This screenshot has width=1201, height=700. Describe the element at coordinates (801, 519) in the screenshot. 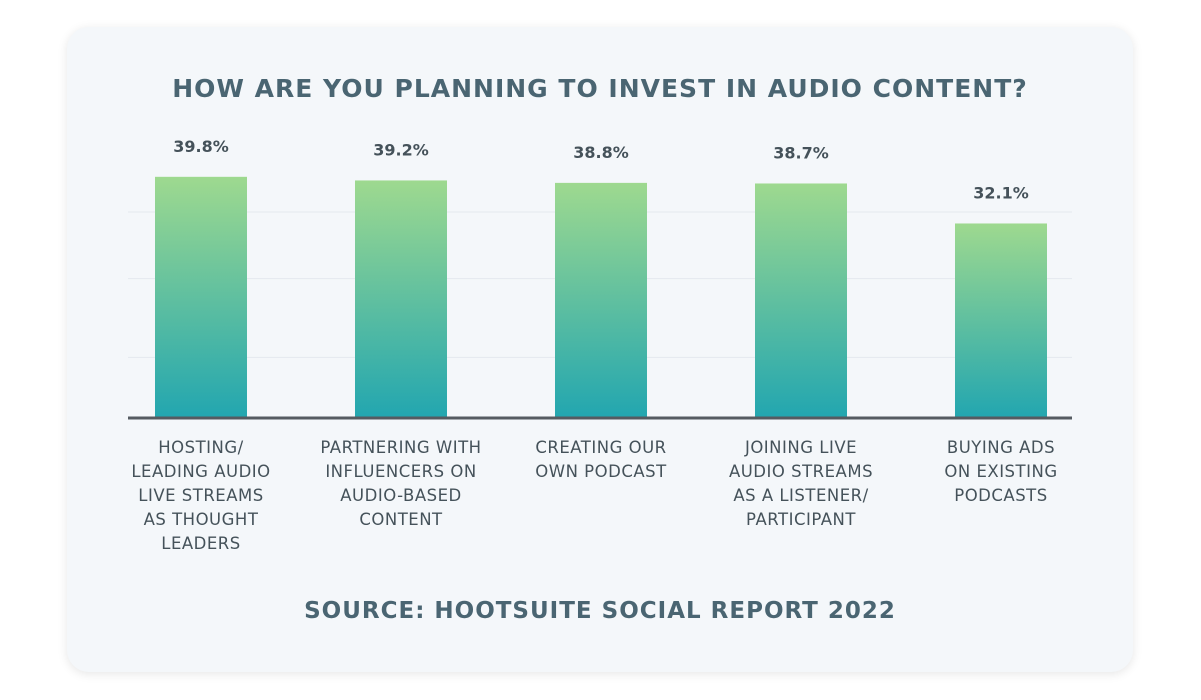

I see `category-label-line: PARTICIPANT` at that location.